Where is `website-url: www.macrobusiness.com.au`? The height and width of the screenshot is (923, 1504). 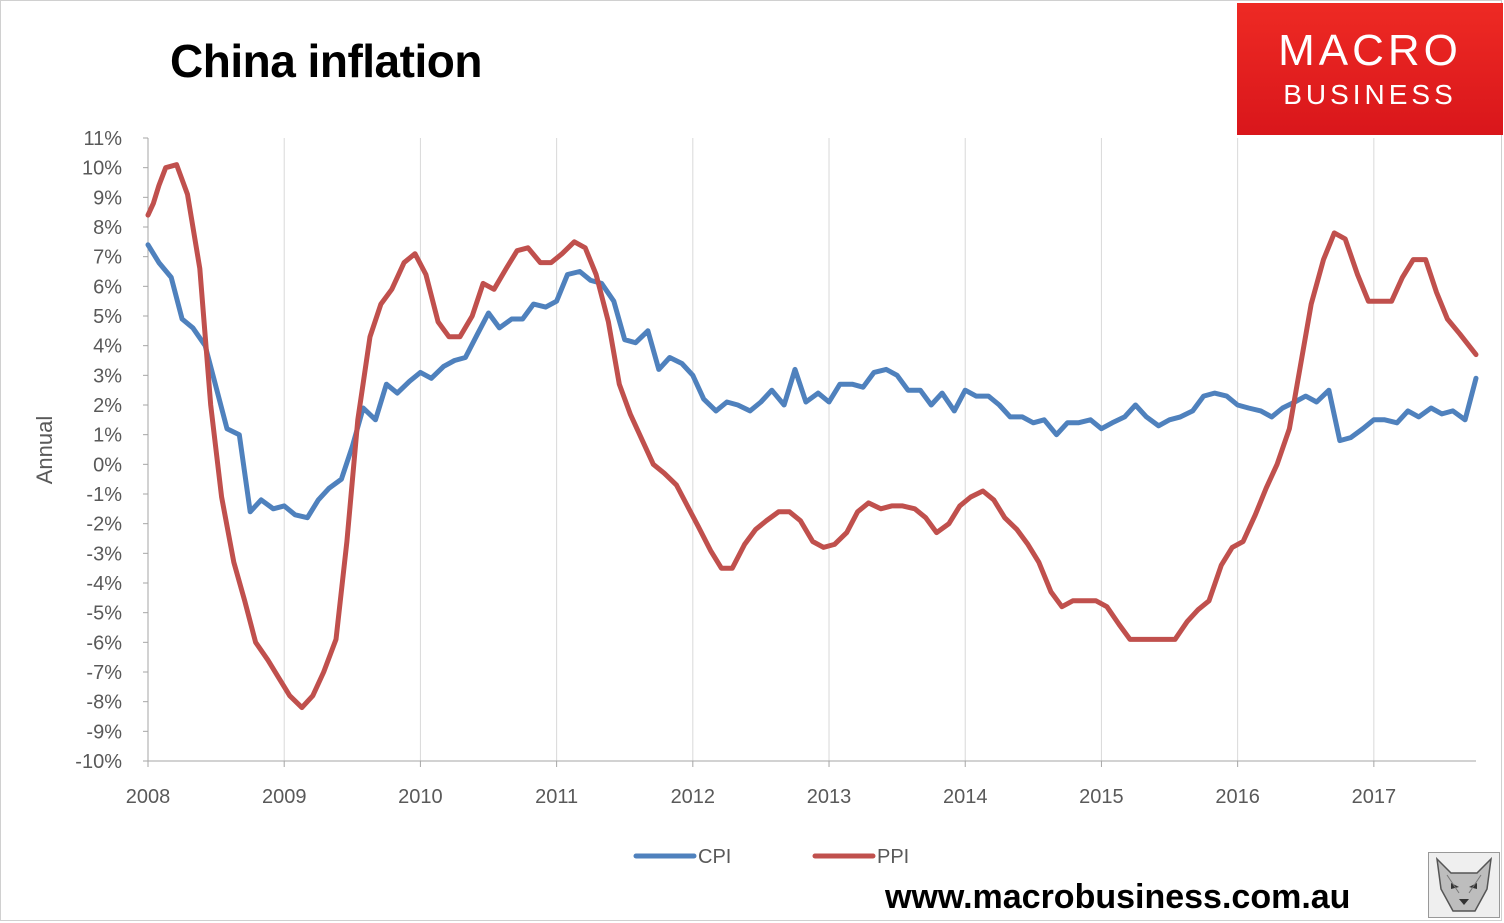
website-url: www.macrobusiness.com.au is located at coordinates (1118, 897).